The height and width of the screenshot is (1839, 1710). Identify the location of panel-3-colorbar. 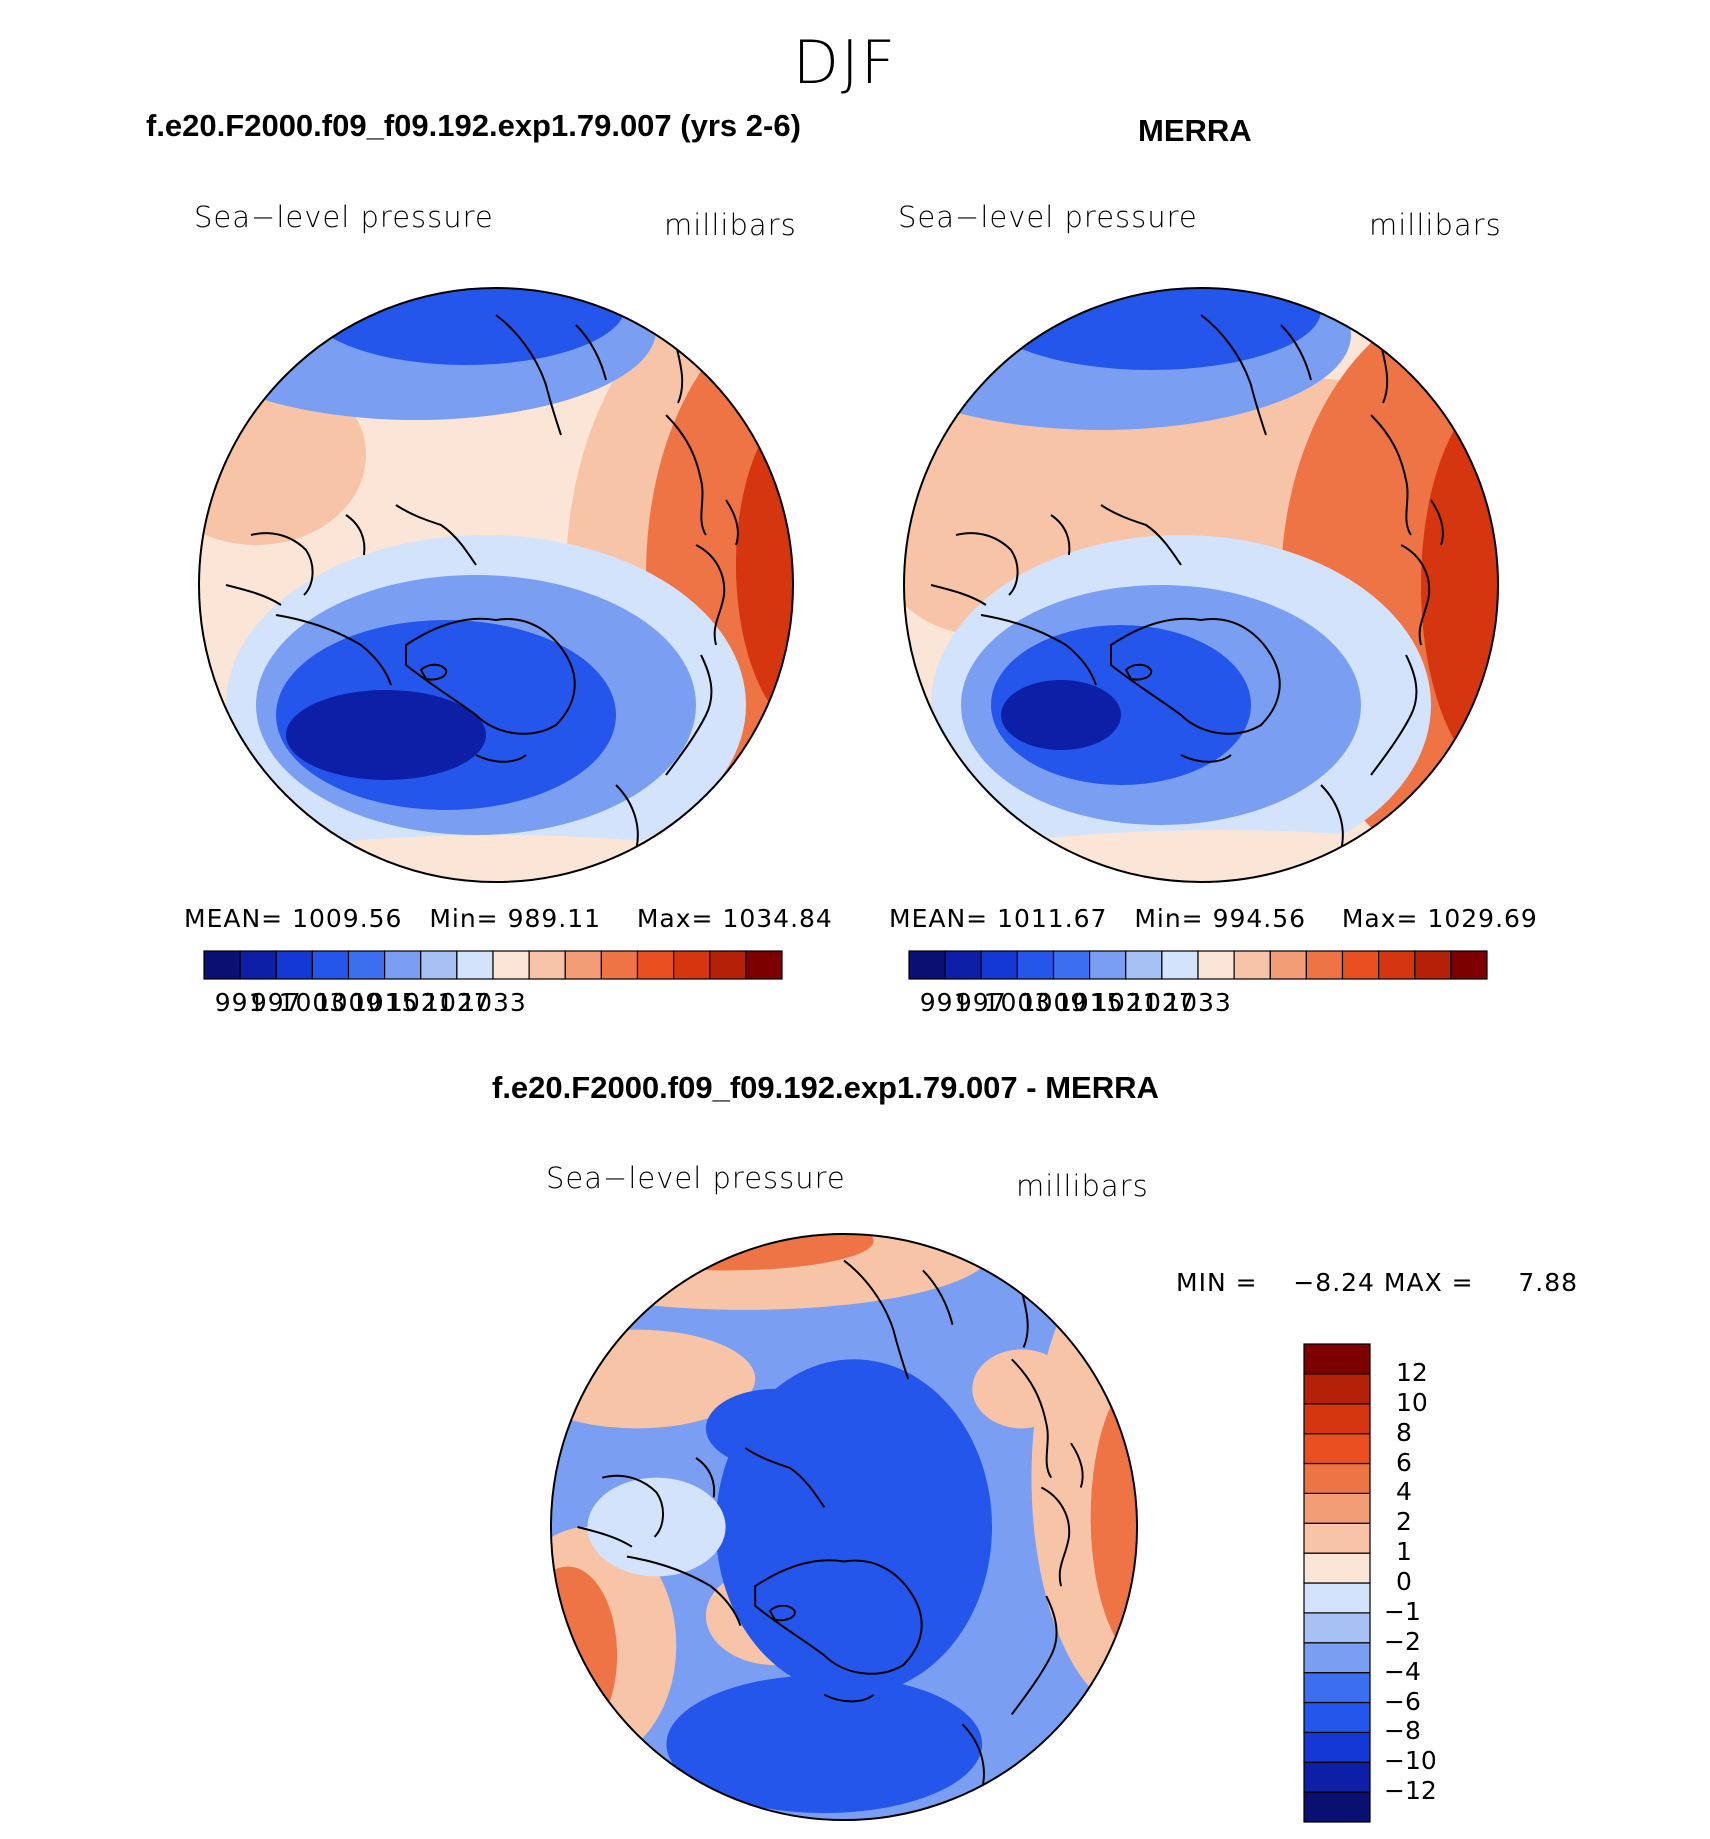
(1337, 1583).